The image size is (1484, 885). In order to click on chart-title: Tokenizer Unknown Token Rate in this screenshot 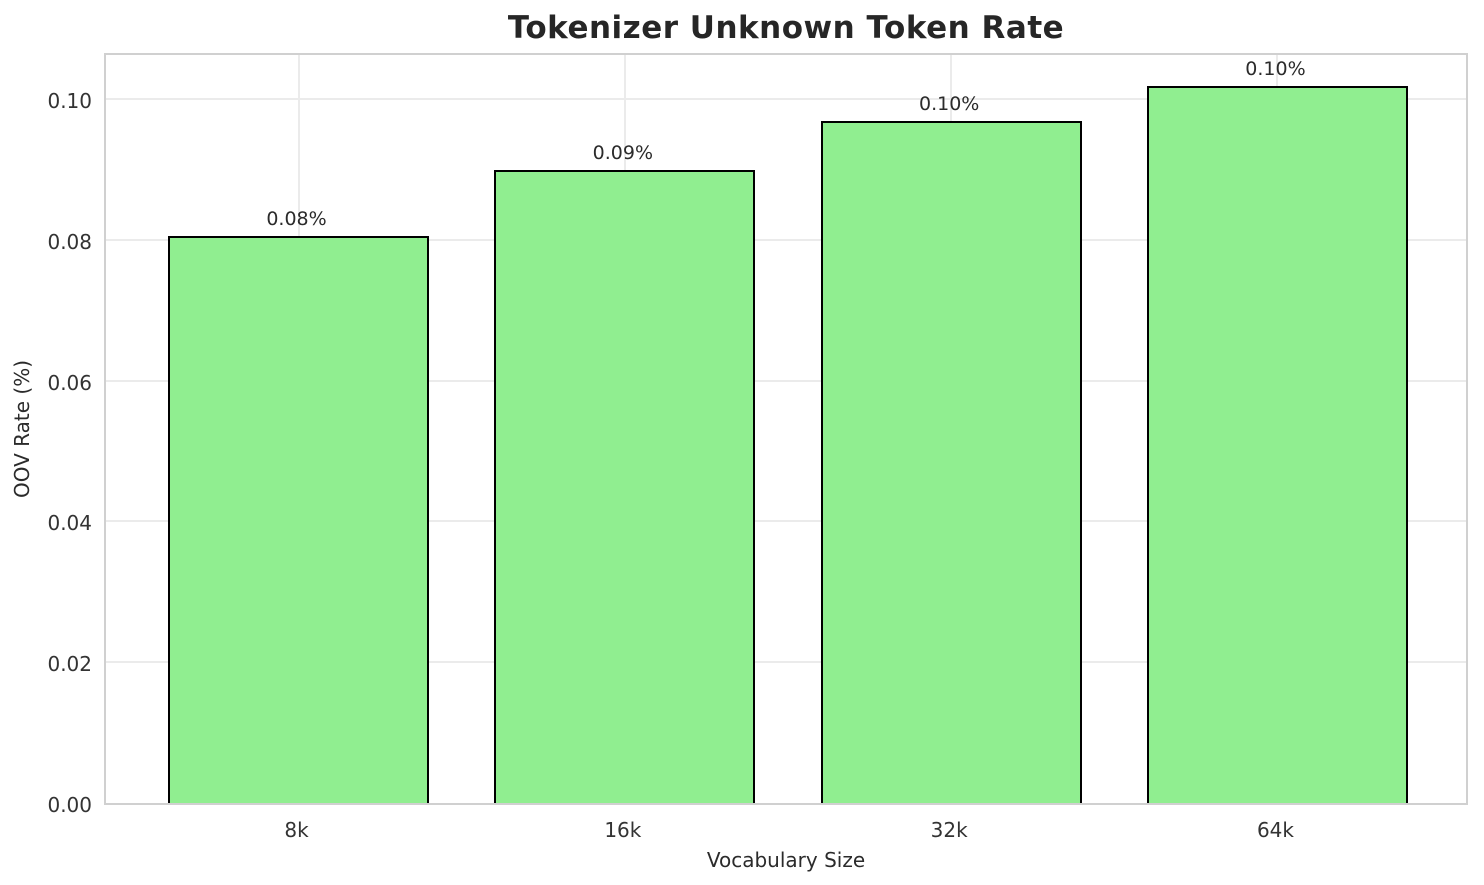, I will do `click(786, 28)`.